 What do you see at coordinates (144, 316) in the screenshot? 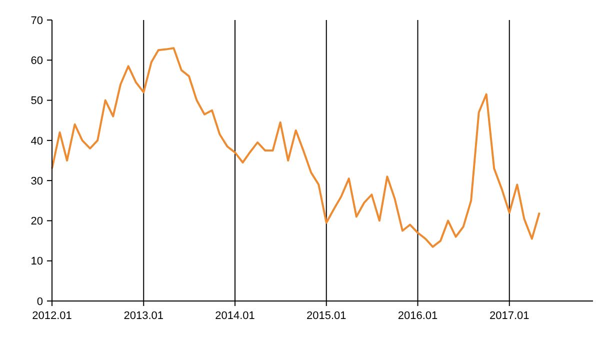
I see `x-tick-label: 2013.01` at bounding box center [144, 316].